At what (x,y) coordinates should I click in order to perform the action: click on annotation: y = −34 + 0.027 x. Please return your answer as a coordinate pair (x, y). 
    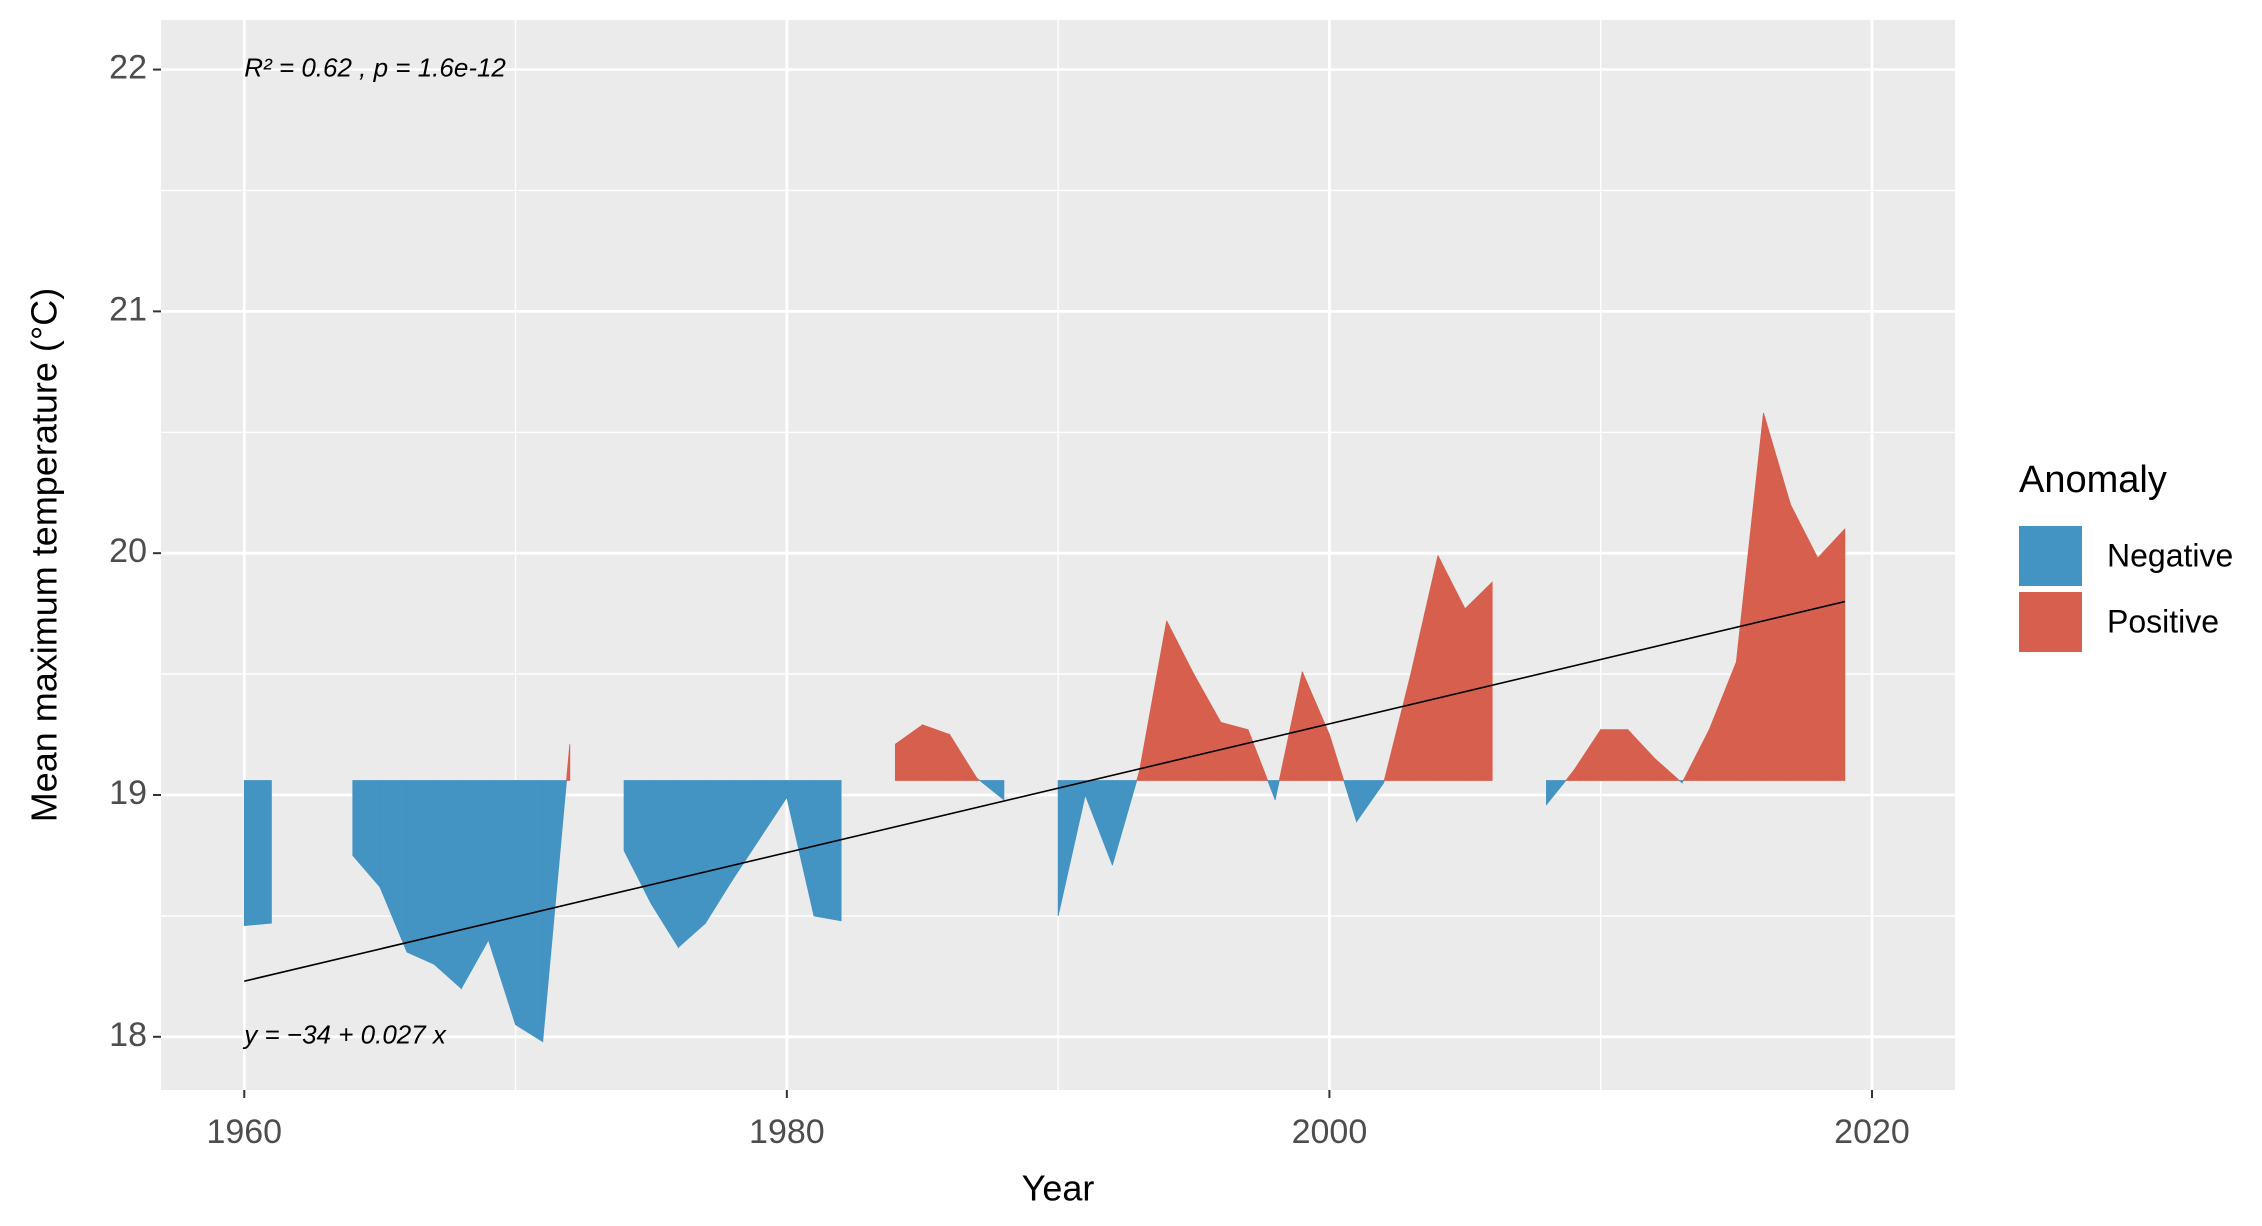
    Looking at the image, I should click on (344, 1035).